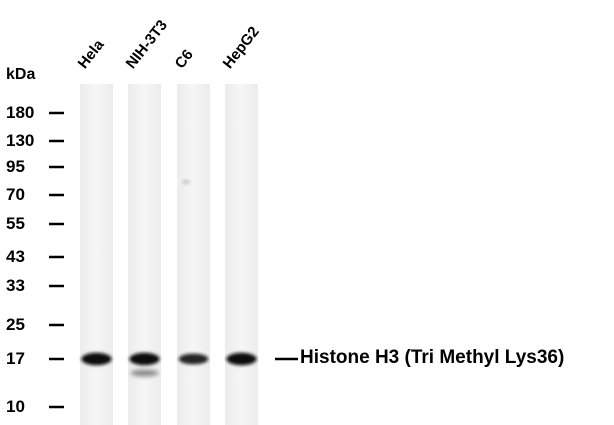 Image resolution: width=614 pixels, height=425 pixels. What do you see at coordinates (15, 256) in the screenshot?
I see `marker-label-43: 43` at bounding box center [15, 256].